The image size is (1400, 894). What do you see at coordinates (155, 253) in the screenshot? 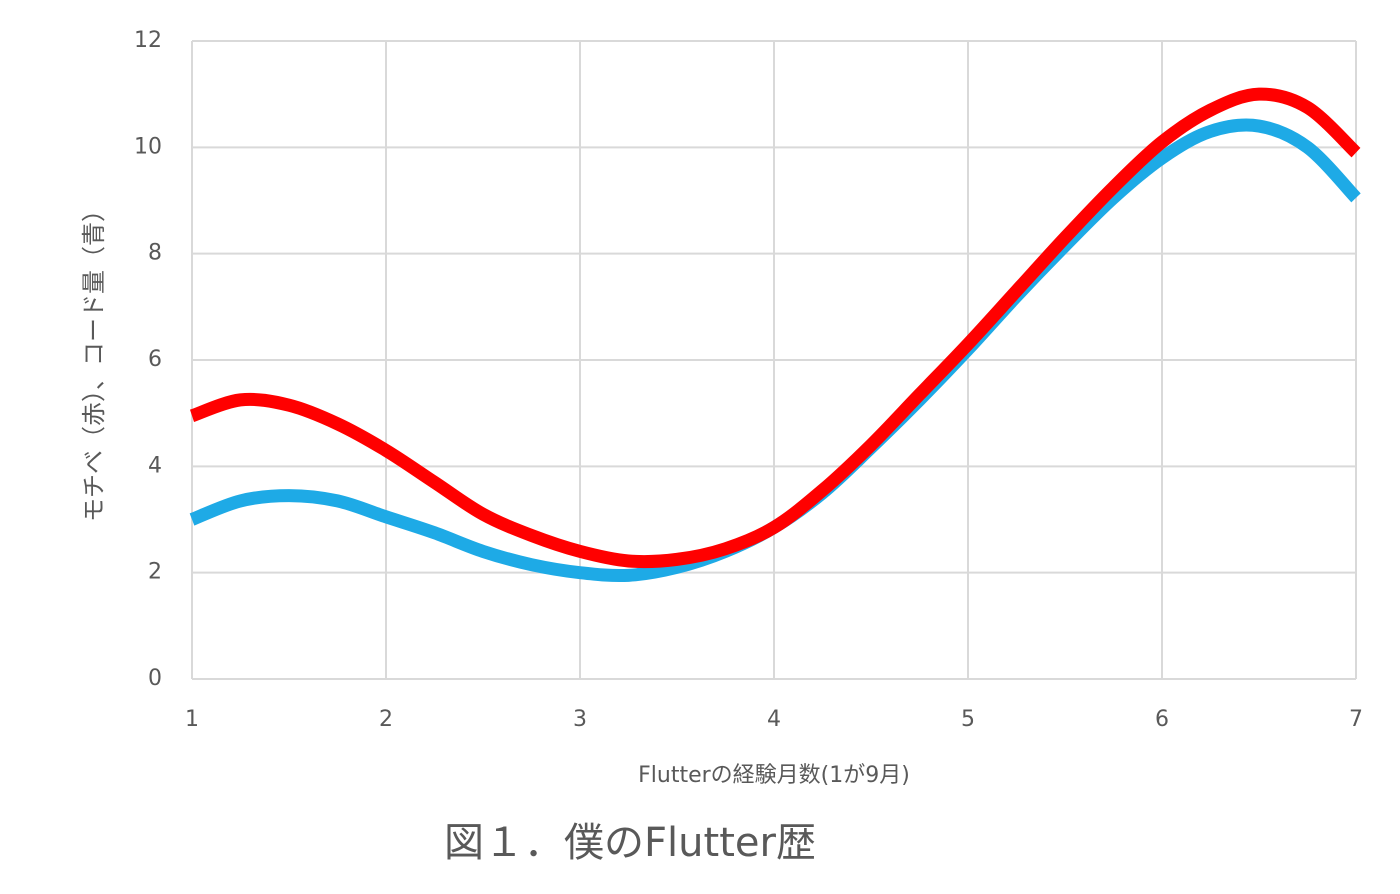
I see `y-tick-label: 8` at bounding box center [155, 253].